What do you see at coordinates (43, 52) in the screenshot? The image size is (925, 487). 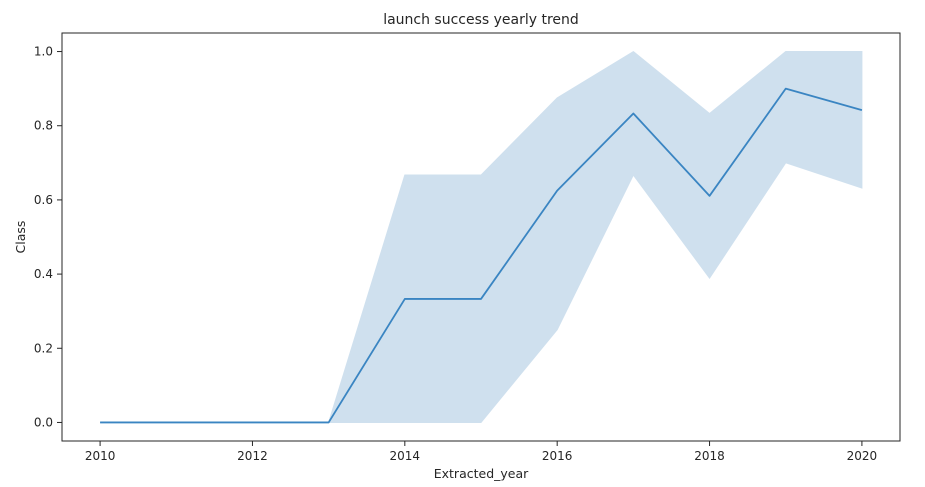 I see `y-tick-label: 1.0` at bounding box center [43, 52].